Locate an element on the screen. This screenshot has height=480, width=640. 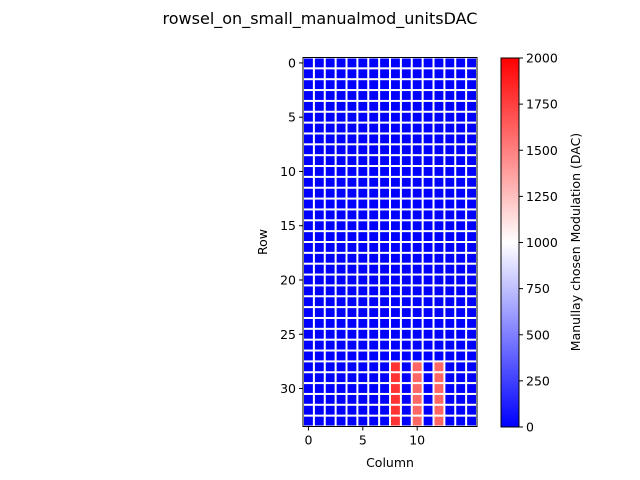
heatmap-cell-r6-c6 is located at coordinates (374, 128).